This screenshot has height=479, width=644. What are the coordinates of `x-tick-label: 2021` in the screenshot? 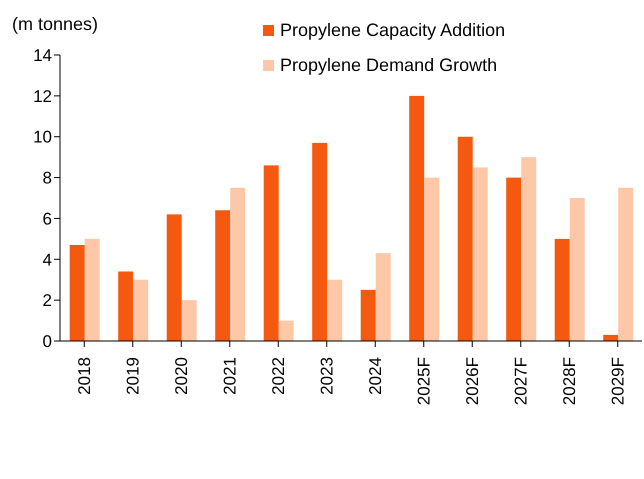 It's located at (230, 376).